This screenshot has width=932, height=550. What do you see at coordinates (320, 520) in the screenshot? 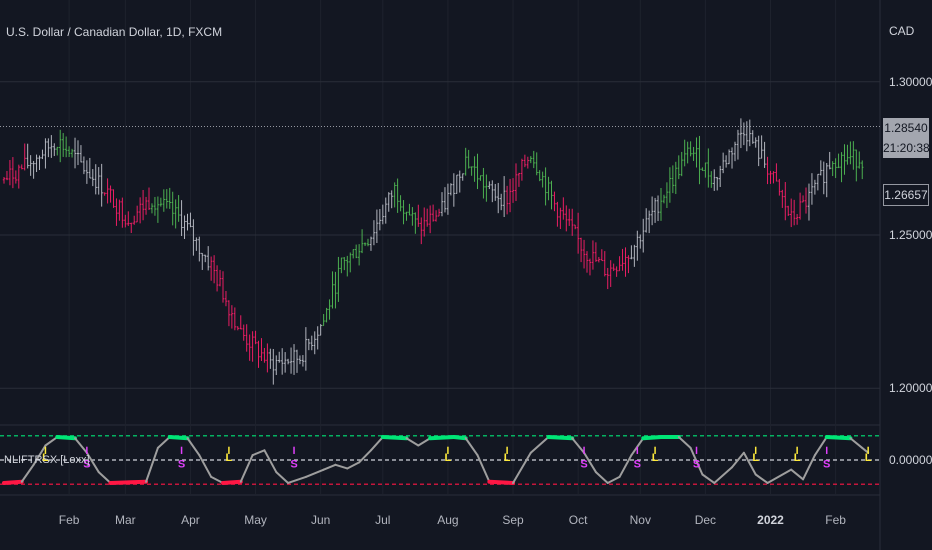
I see `x-tick-label: Jun` at bounding box center [320, 520].